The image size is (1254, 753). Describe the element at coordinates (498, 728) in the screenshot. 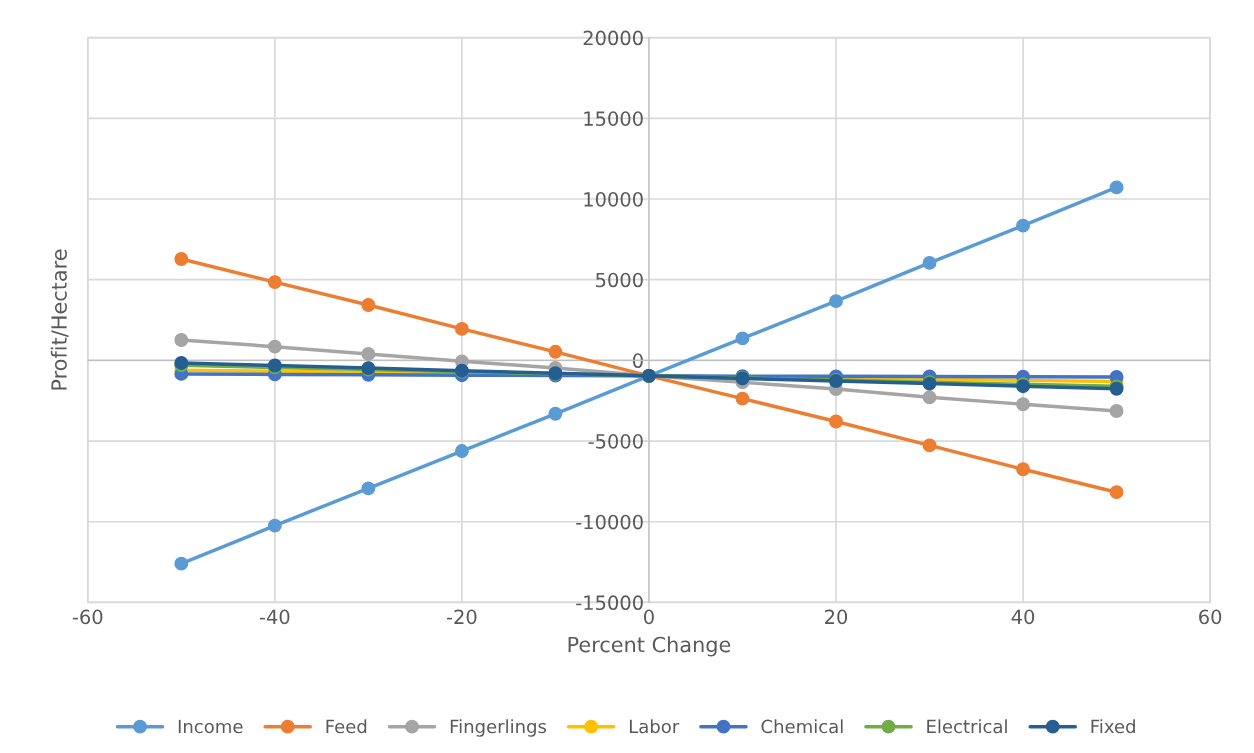

I see `legend-label: Fingerlings` at that location.